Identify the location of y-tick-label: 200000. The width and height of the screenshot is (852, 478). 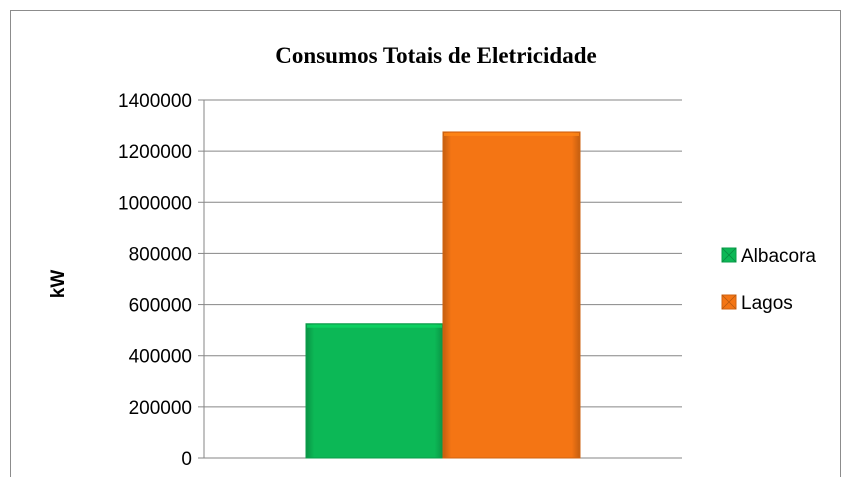
(160, 408).